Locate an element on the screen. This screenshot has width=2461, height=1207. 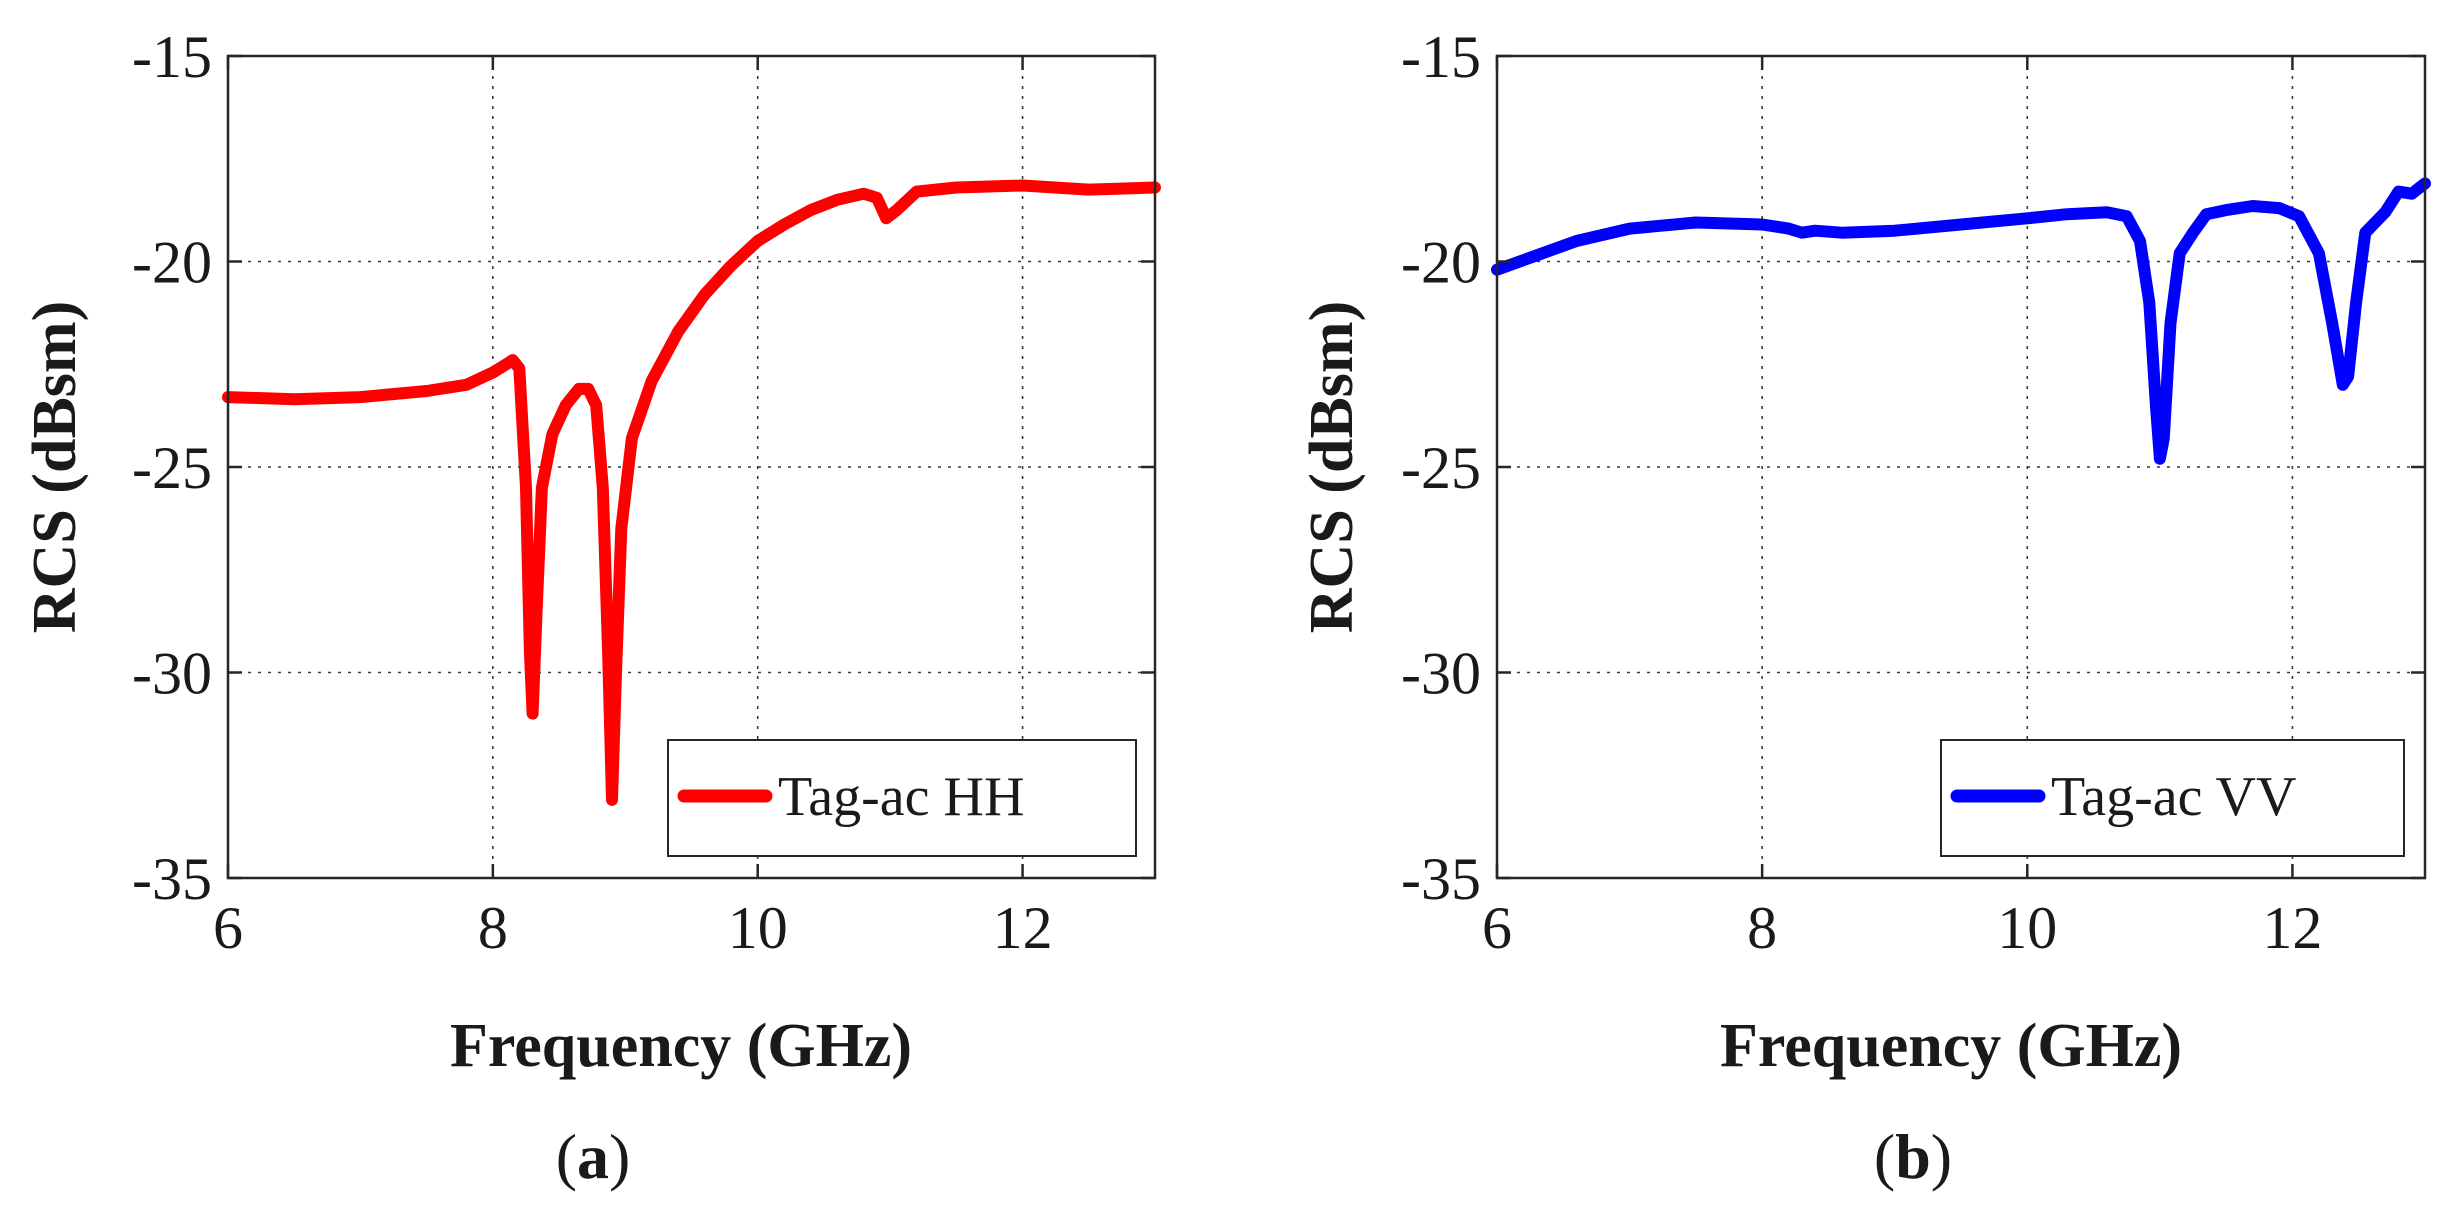
panel-caption: (a) is located at coordinates (593, 1156).